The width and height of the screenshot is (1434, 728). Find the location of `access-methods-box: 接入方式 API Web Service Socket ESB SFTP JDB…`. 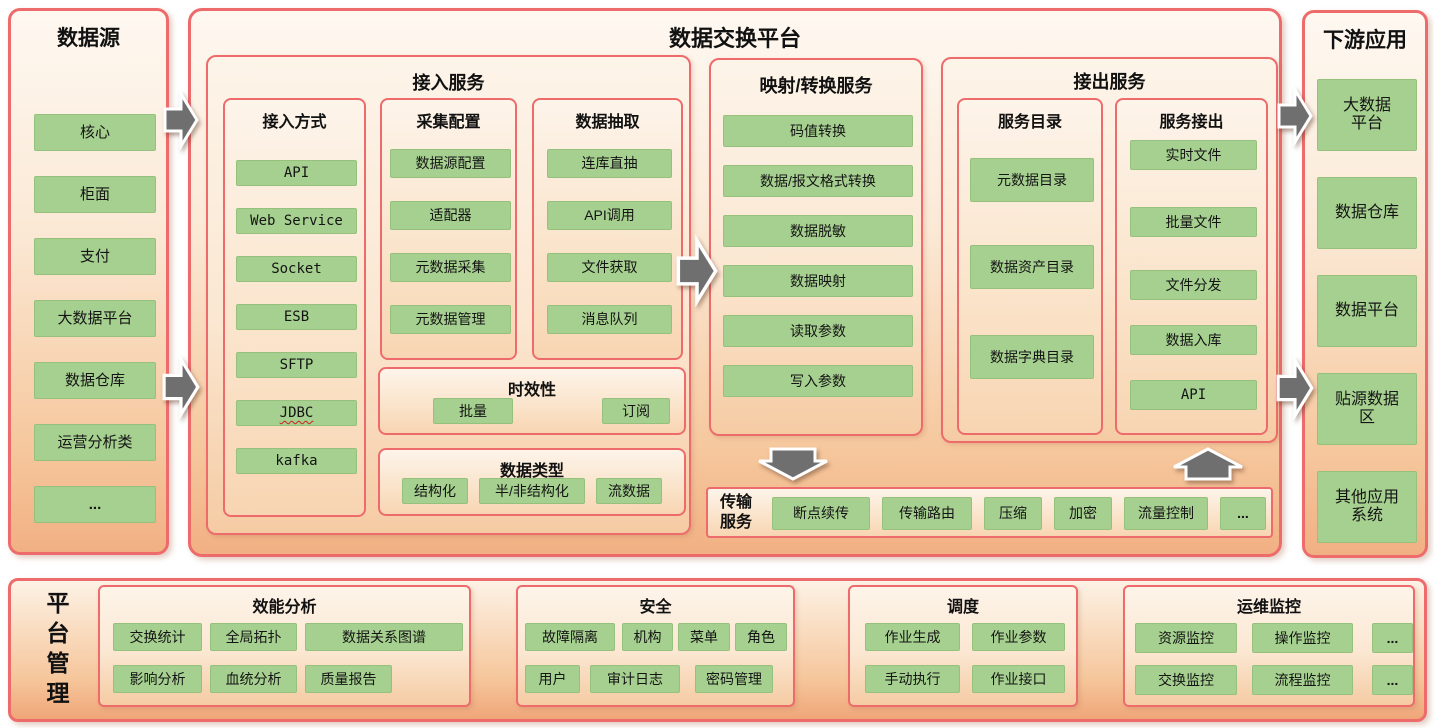

access-methods-box: 接入方式 API Web Service Socket ESB SFTP JDB… is located at coordinates (294, 307).